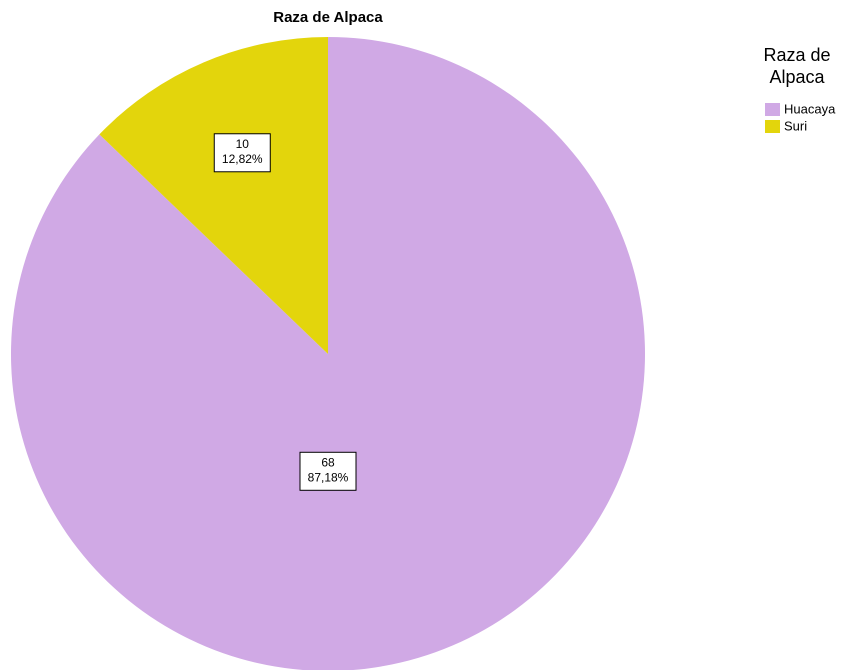 The height and width of the screenshot is (670, 860). What do you see at coordinates (796, 66) in the screenshot?
I see `legend-title: Raza de Alpaca` at bounding box center [796, 66].